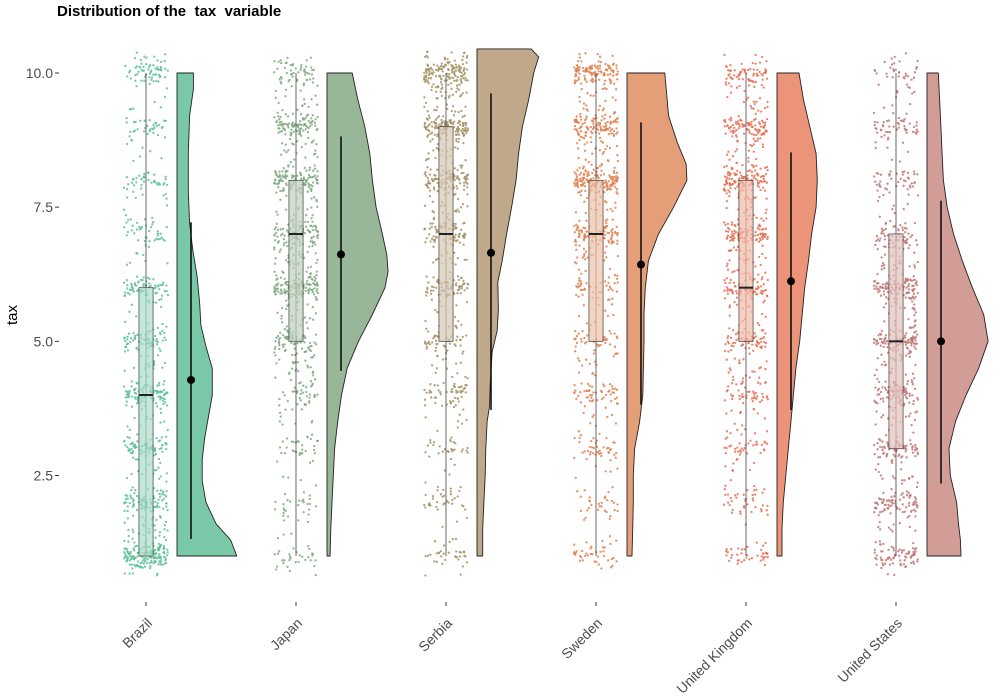 This screenshot has height=700, width=1000. What do you see at coordinates (581, 638) in the screenshot?
I see `x-tick-label: Sweden` at bounding box center [581, 638].